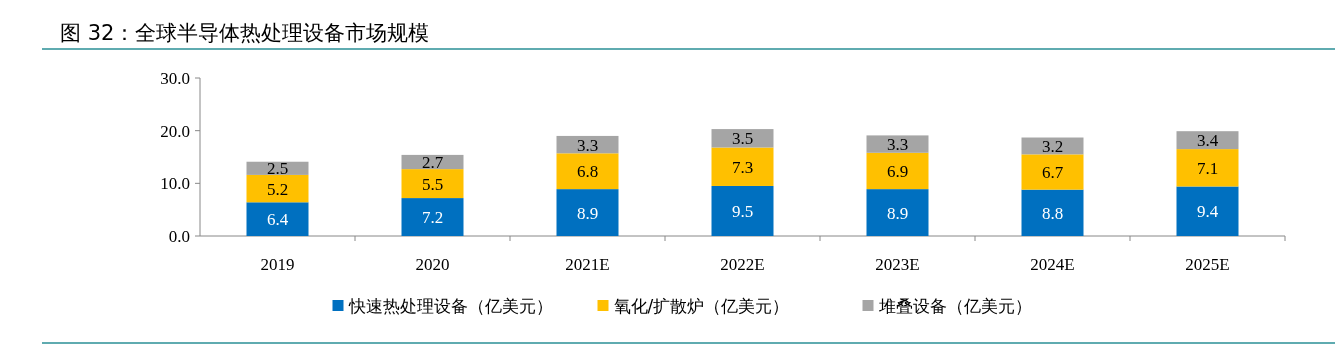  What do you see at coordinates (1052, 146) in the screenshot?
I see `data-label: 3.2` at bounding box center [1052, 146].